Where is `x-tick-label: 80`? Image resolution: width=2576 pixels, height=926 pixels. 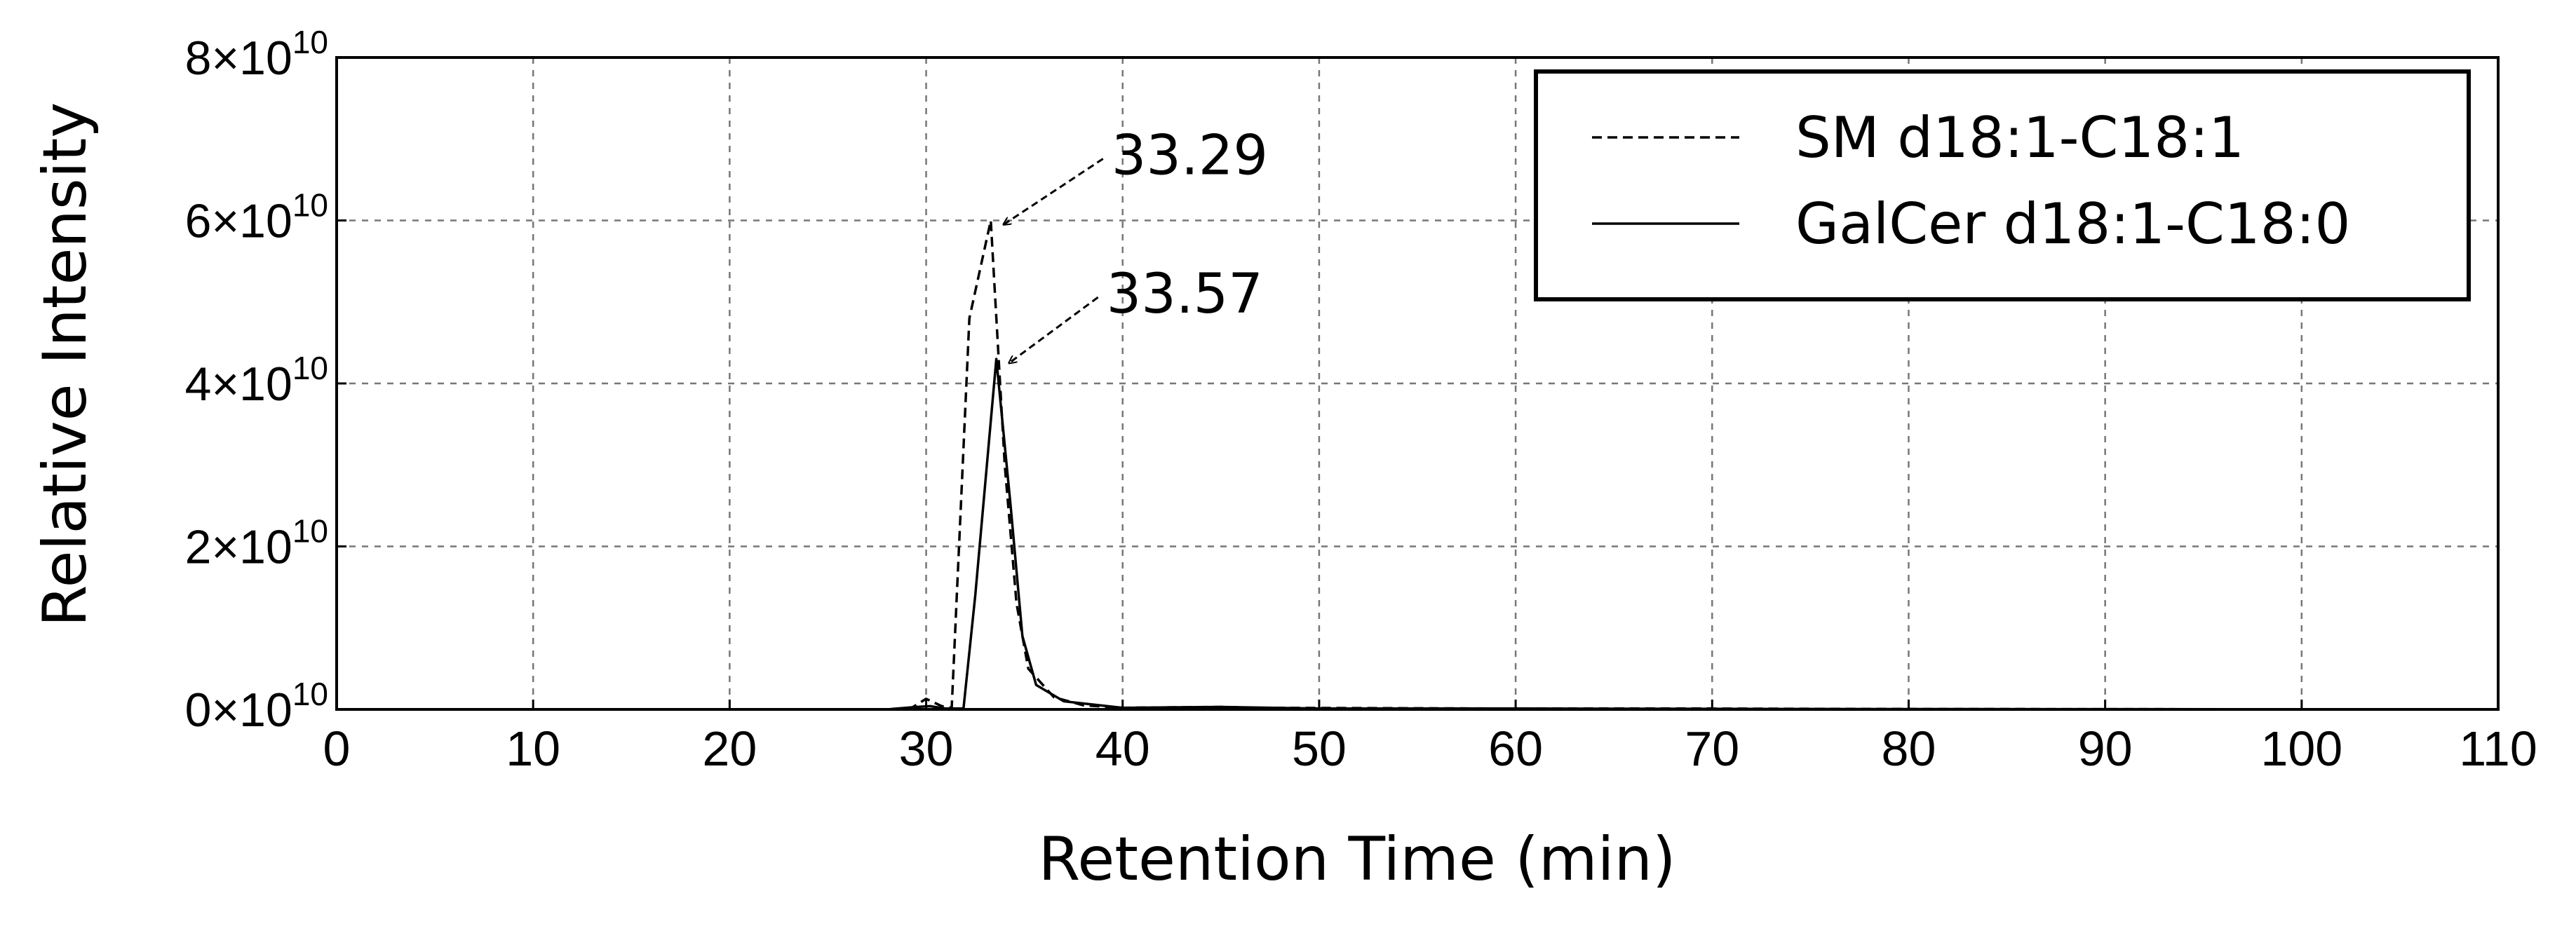
x-tick-label: 80 is located at coordinates (1909, 748).